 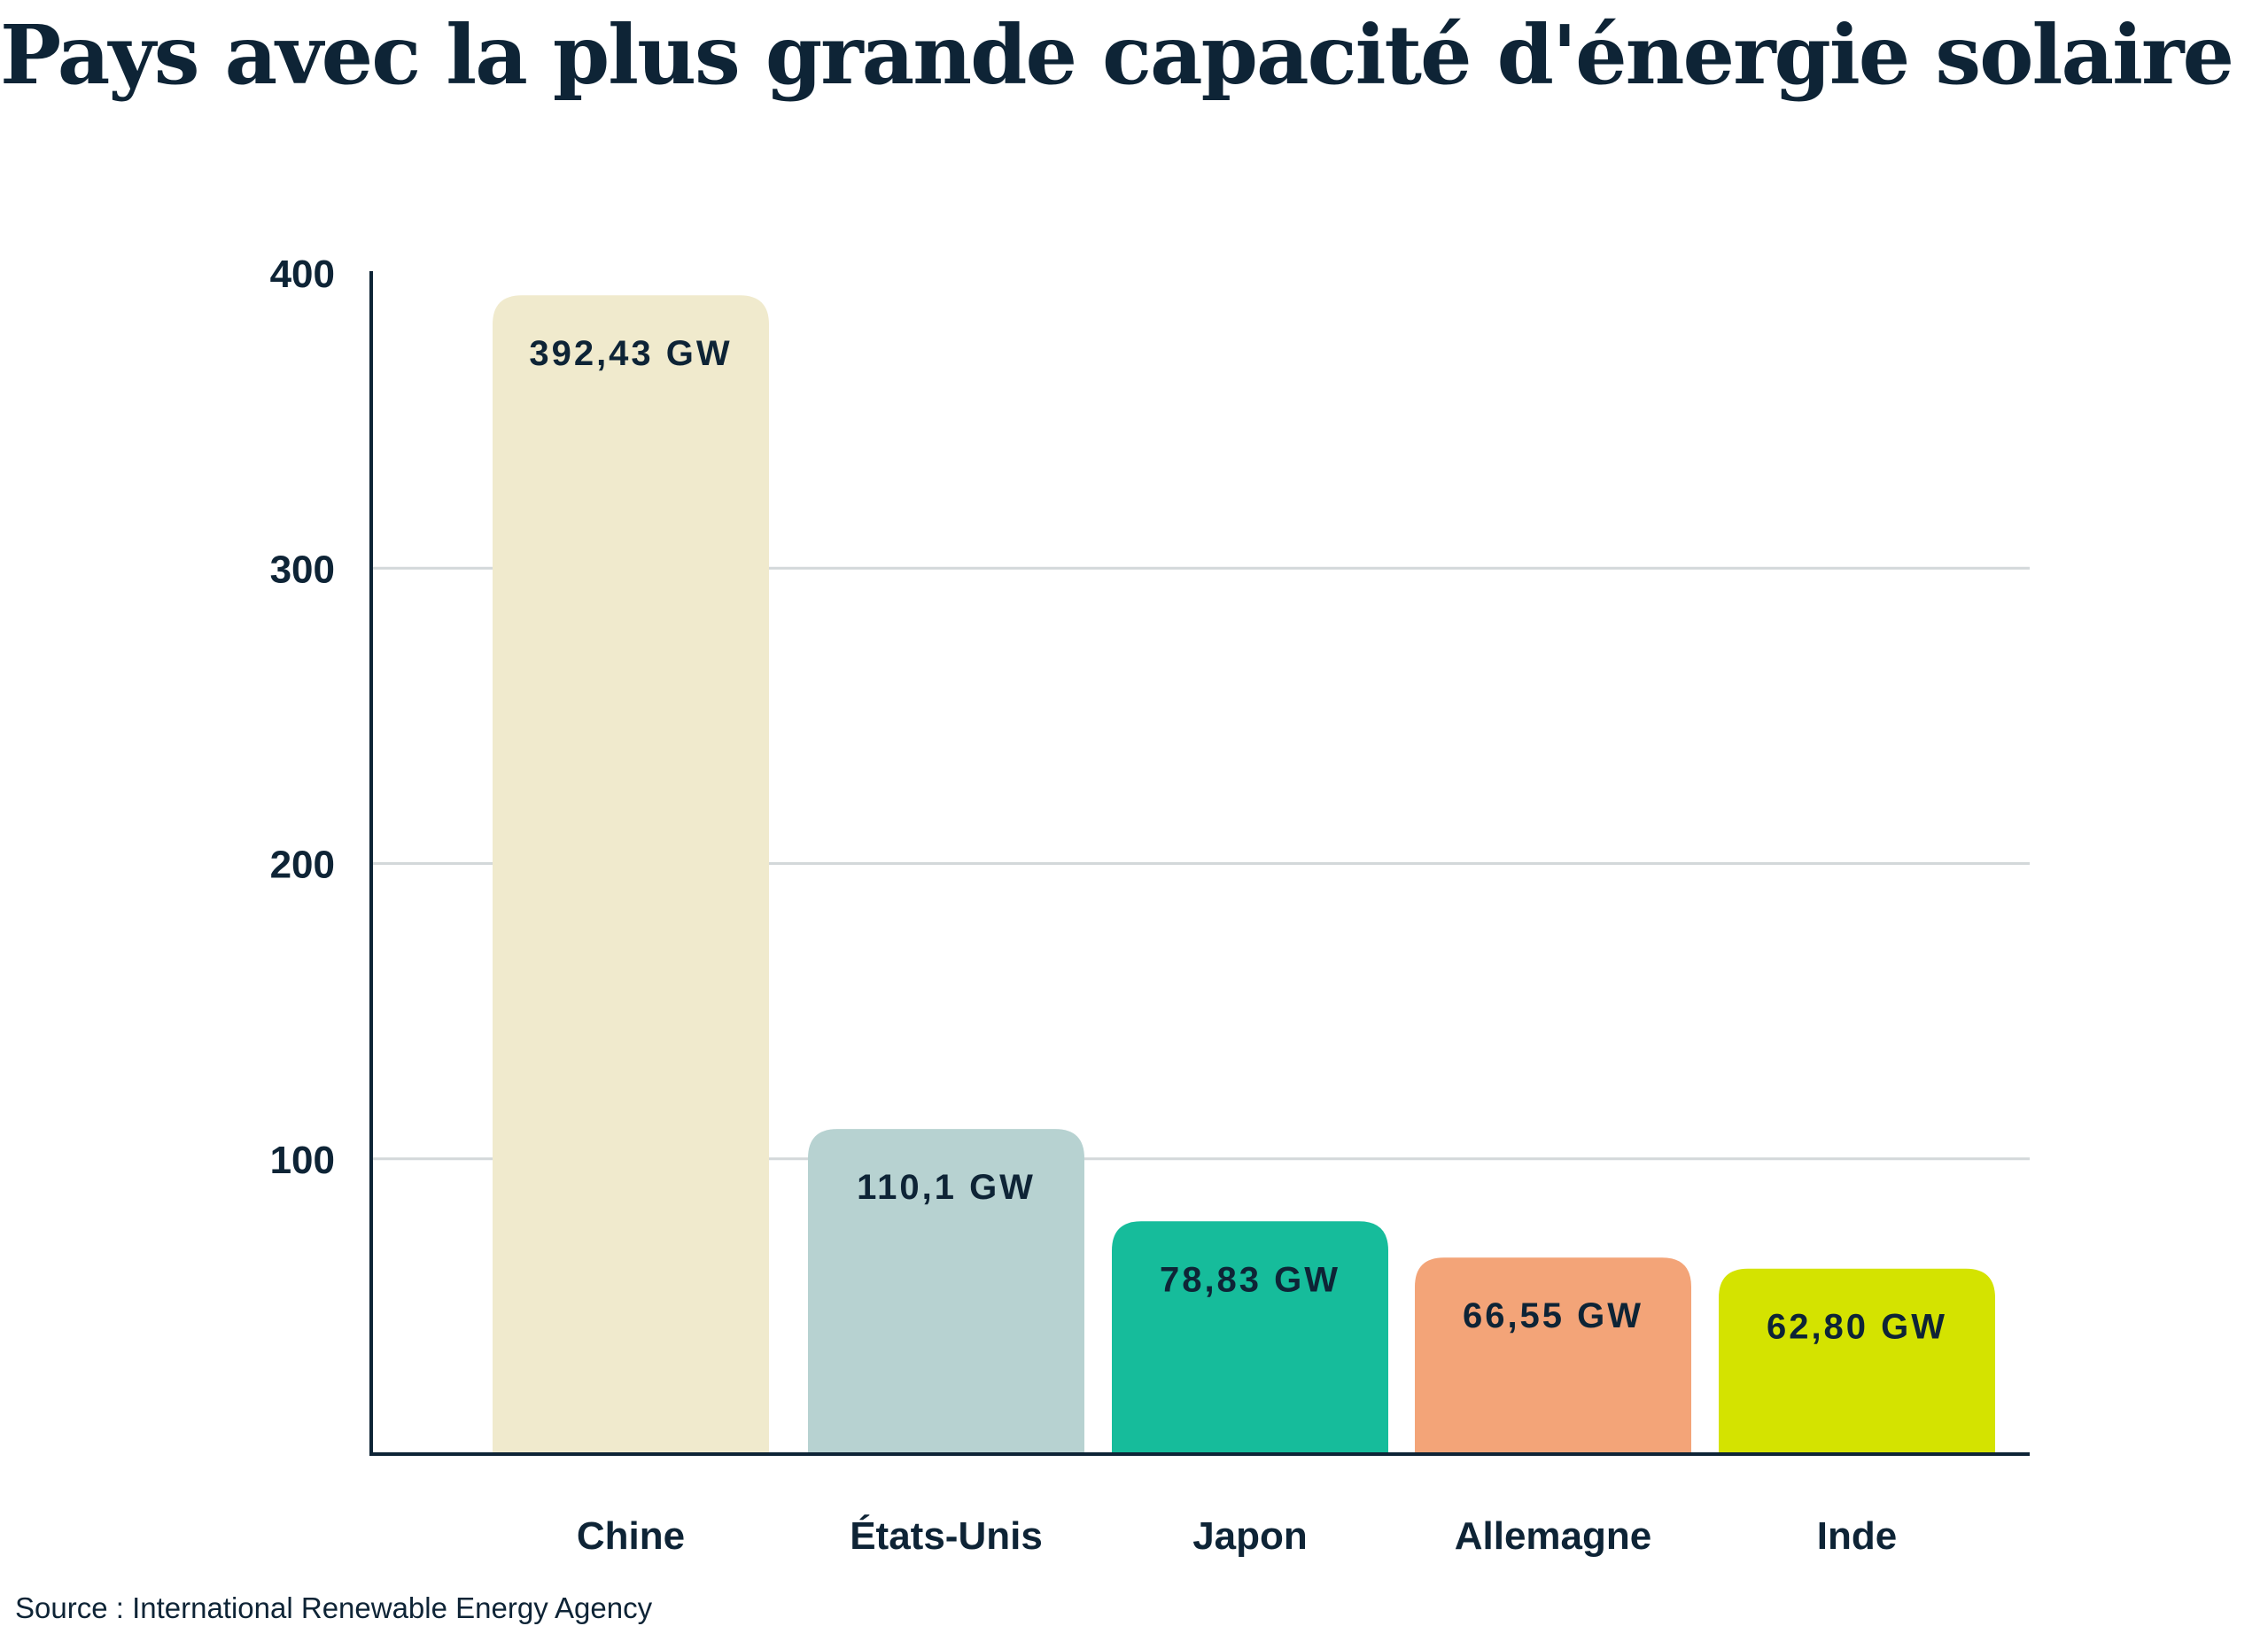 What do you see at coordinates (946, 1535) in the screenshot?
I see `x-category-label: États-Unis` at bounding box center [946, 1535].